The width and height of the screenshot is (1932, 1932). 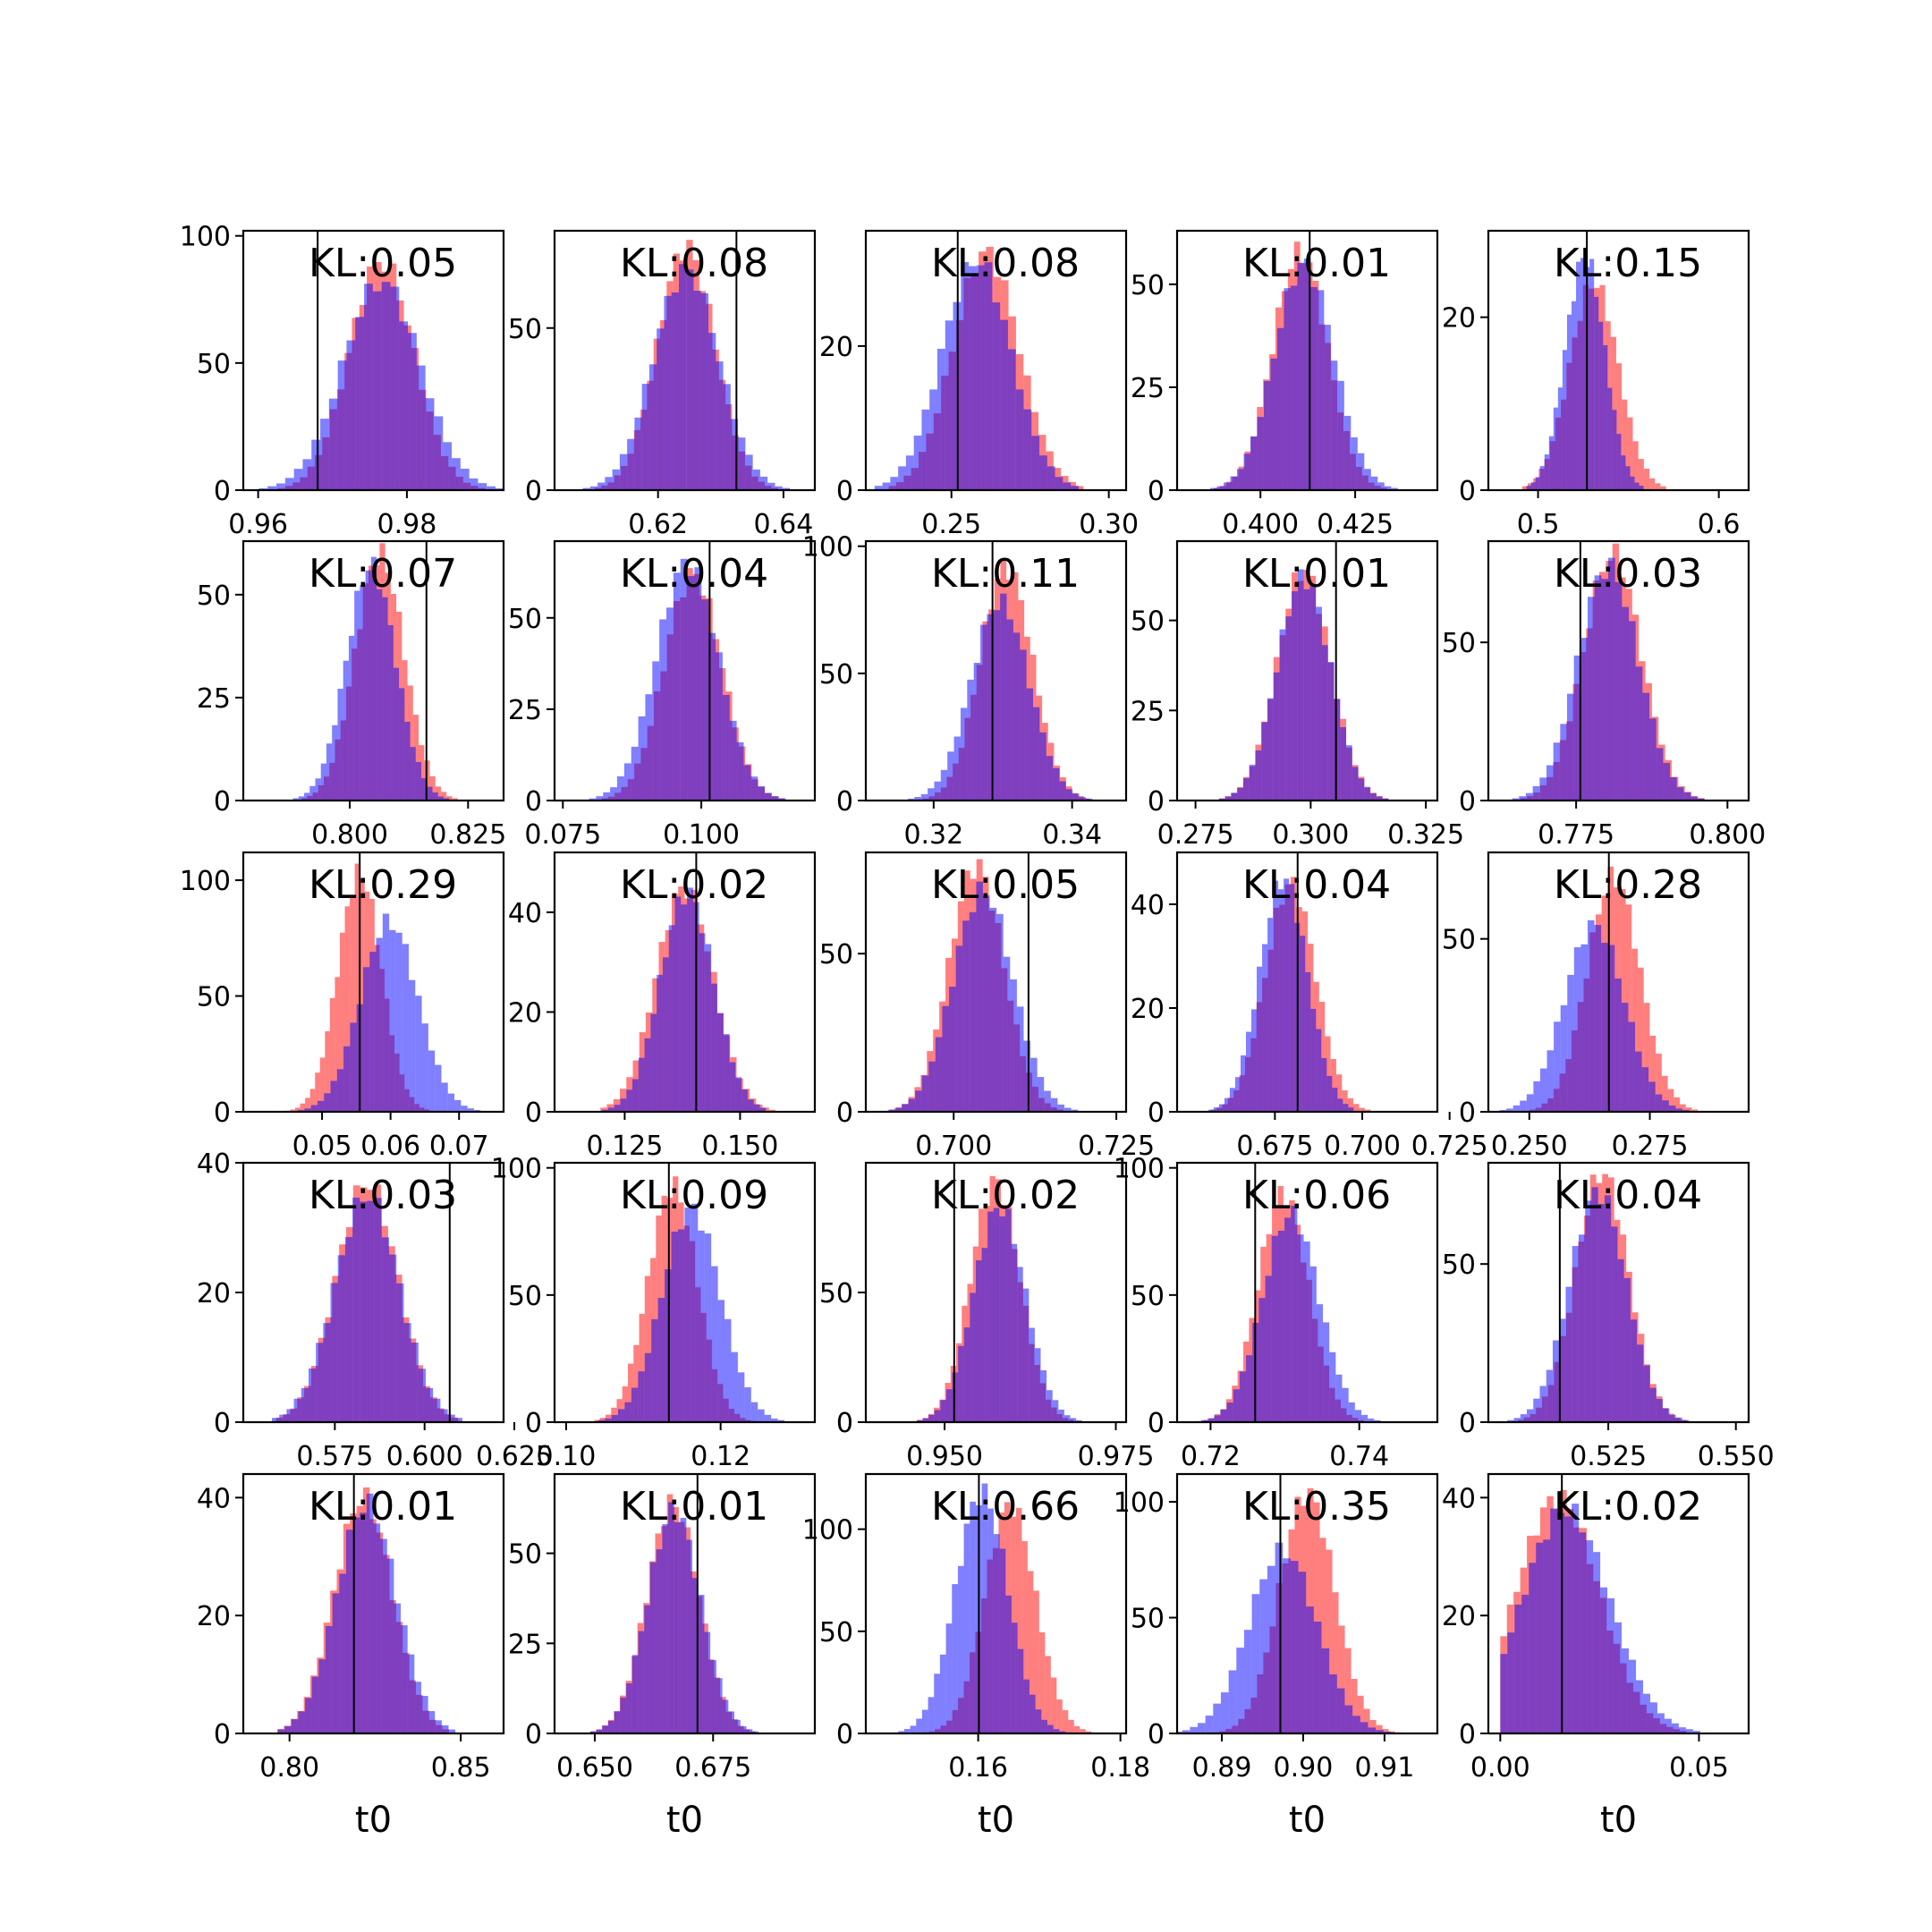 What do you see at coordinates (1449, 1146) in the screenshot?
I see `x-tick-label: 0.725` at bounding box center [1449, 1146].